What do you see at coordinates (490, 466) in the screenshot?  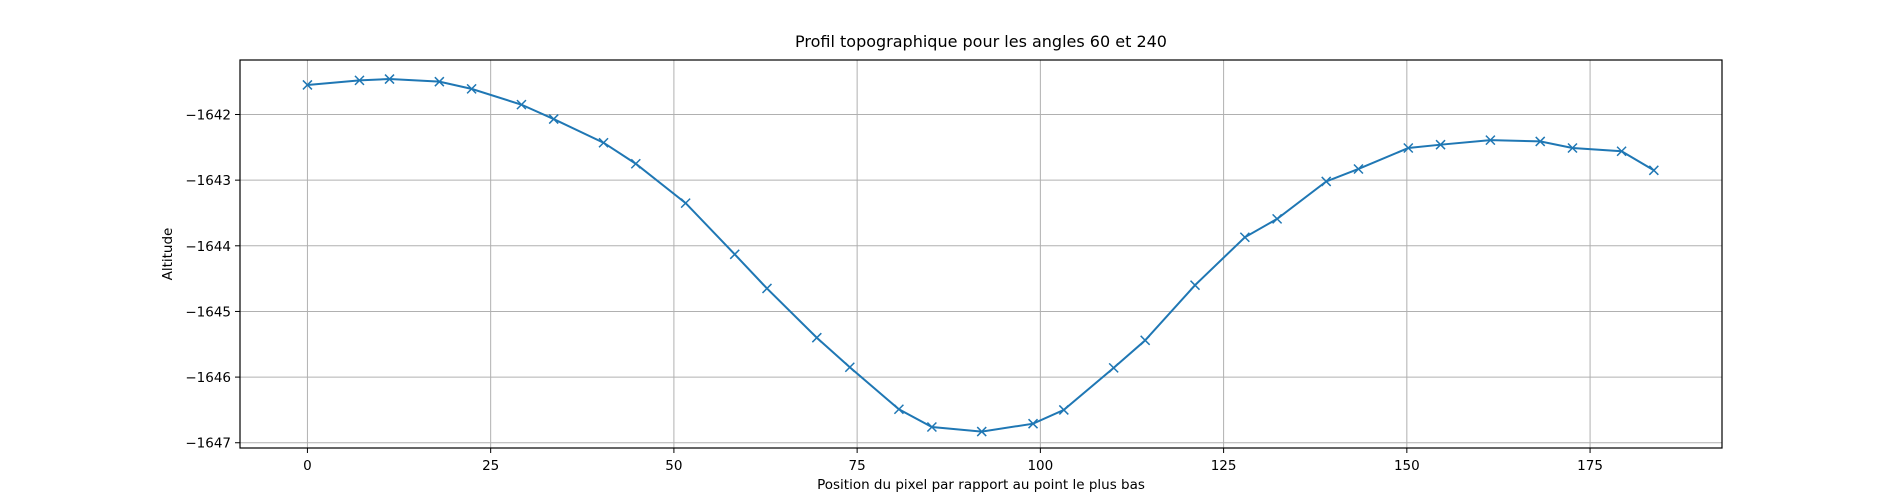 I see `x-tick-label: 25` at bounding box center [490, 466].